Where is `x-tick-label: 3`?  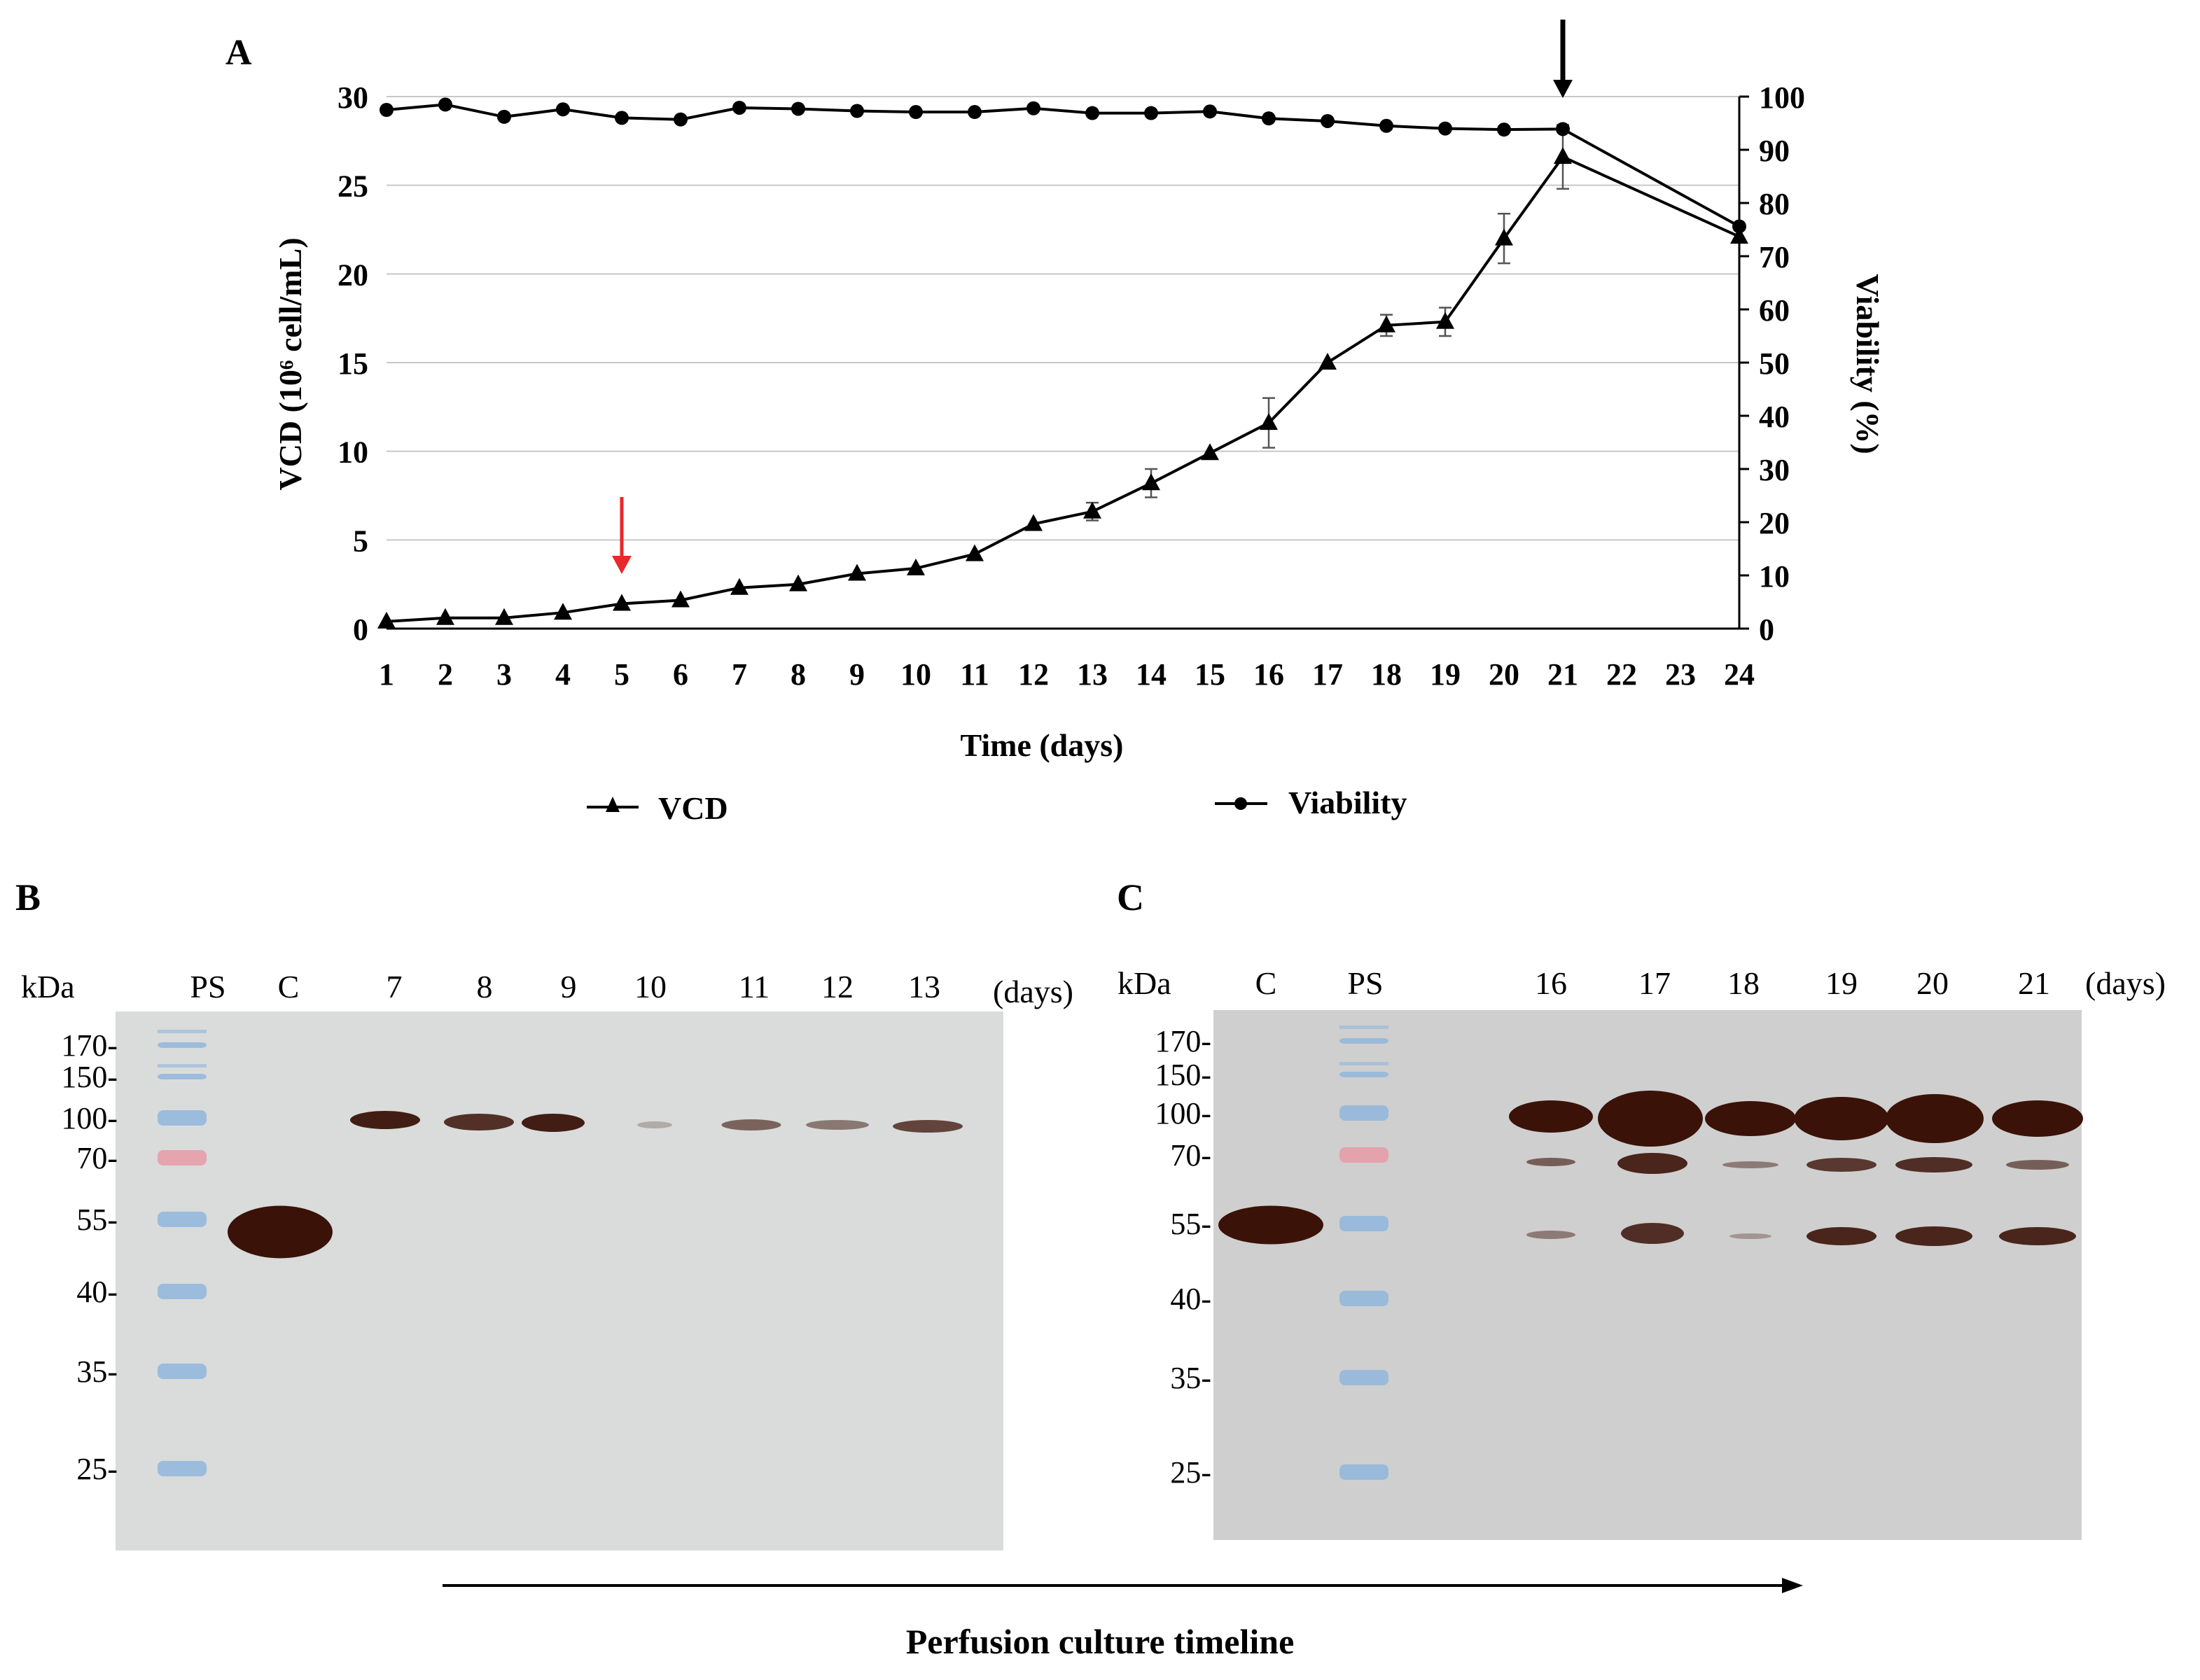
x-tick-label: 3 is located at coordinates (504, 674).